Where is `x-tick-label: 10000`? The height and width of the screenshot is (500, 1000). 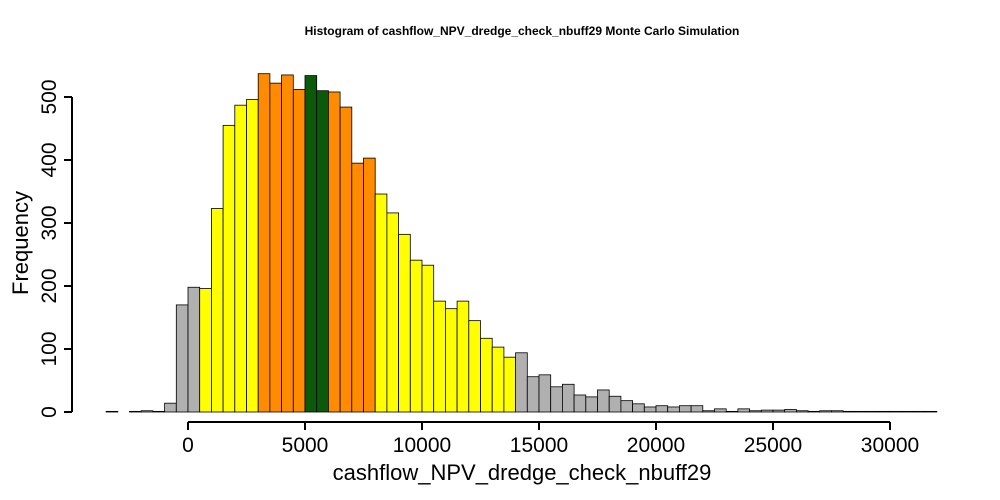 x-tick-label: 10000 is located at coordinates (422, 445).